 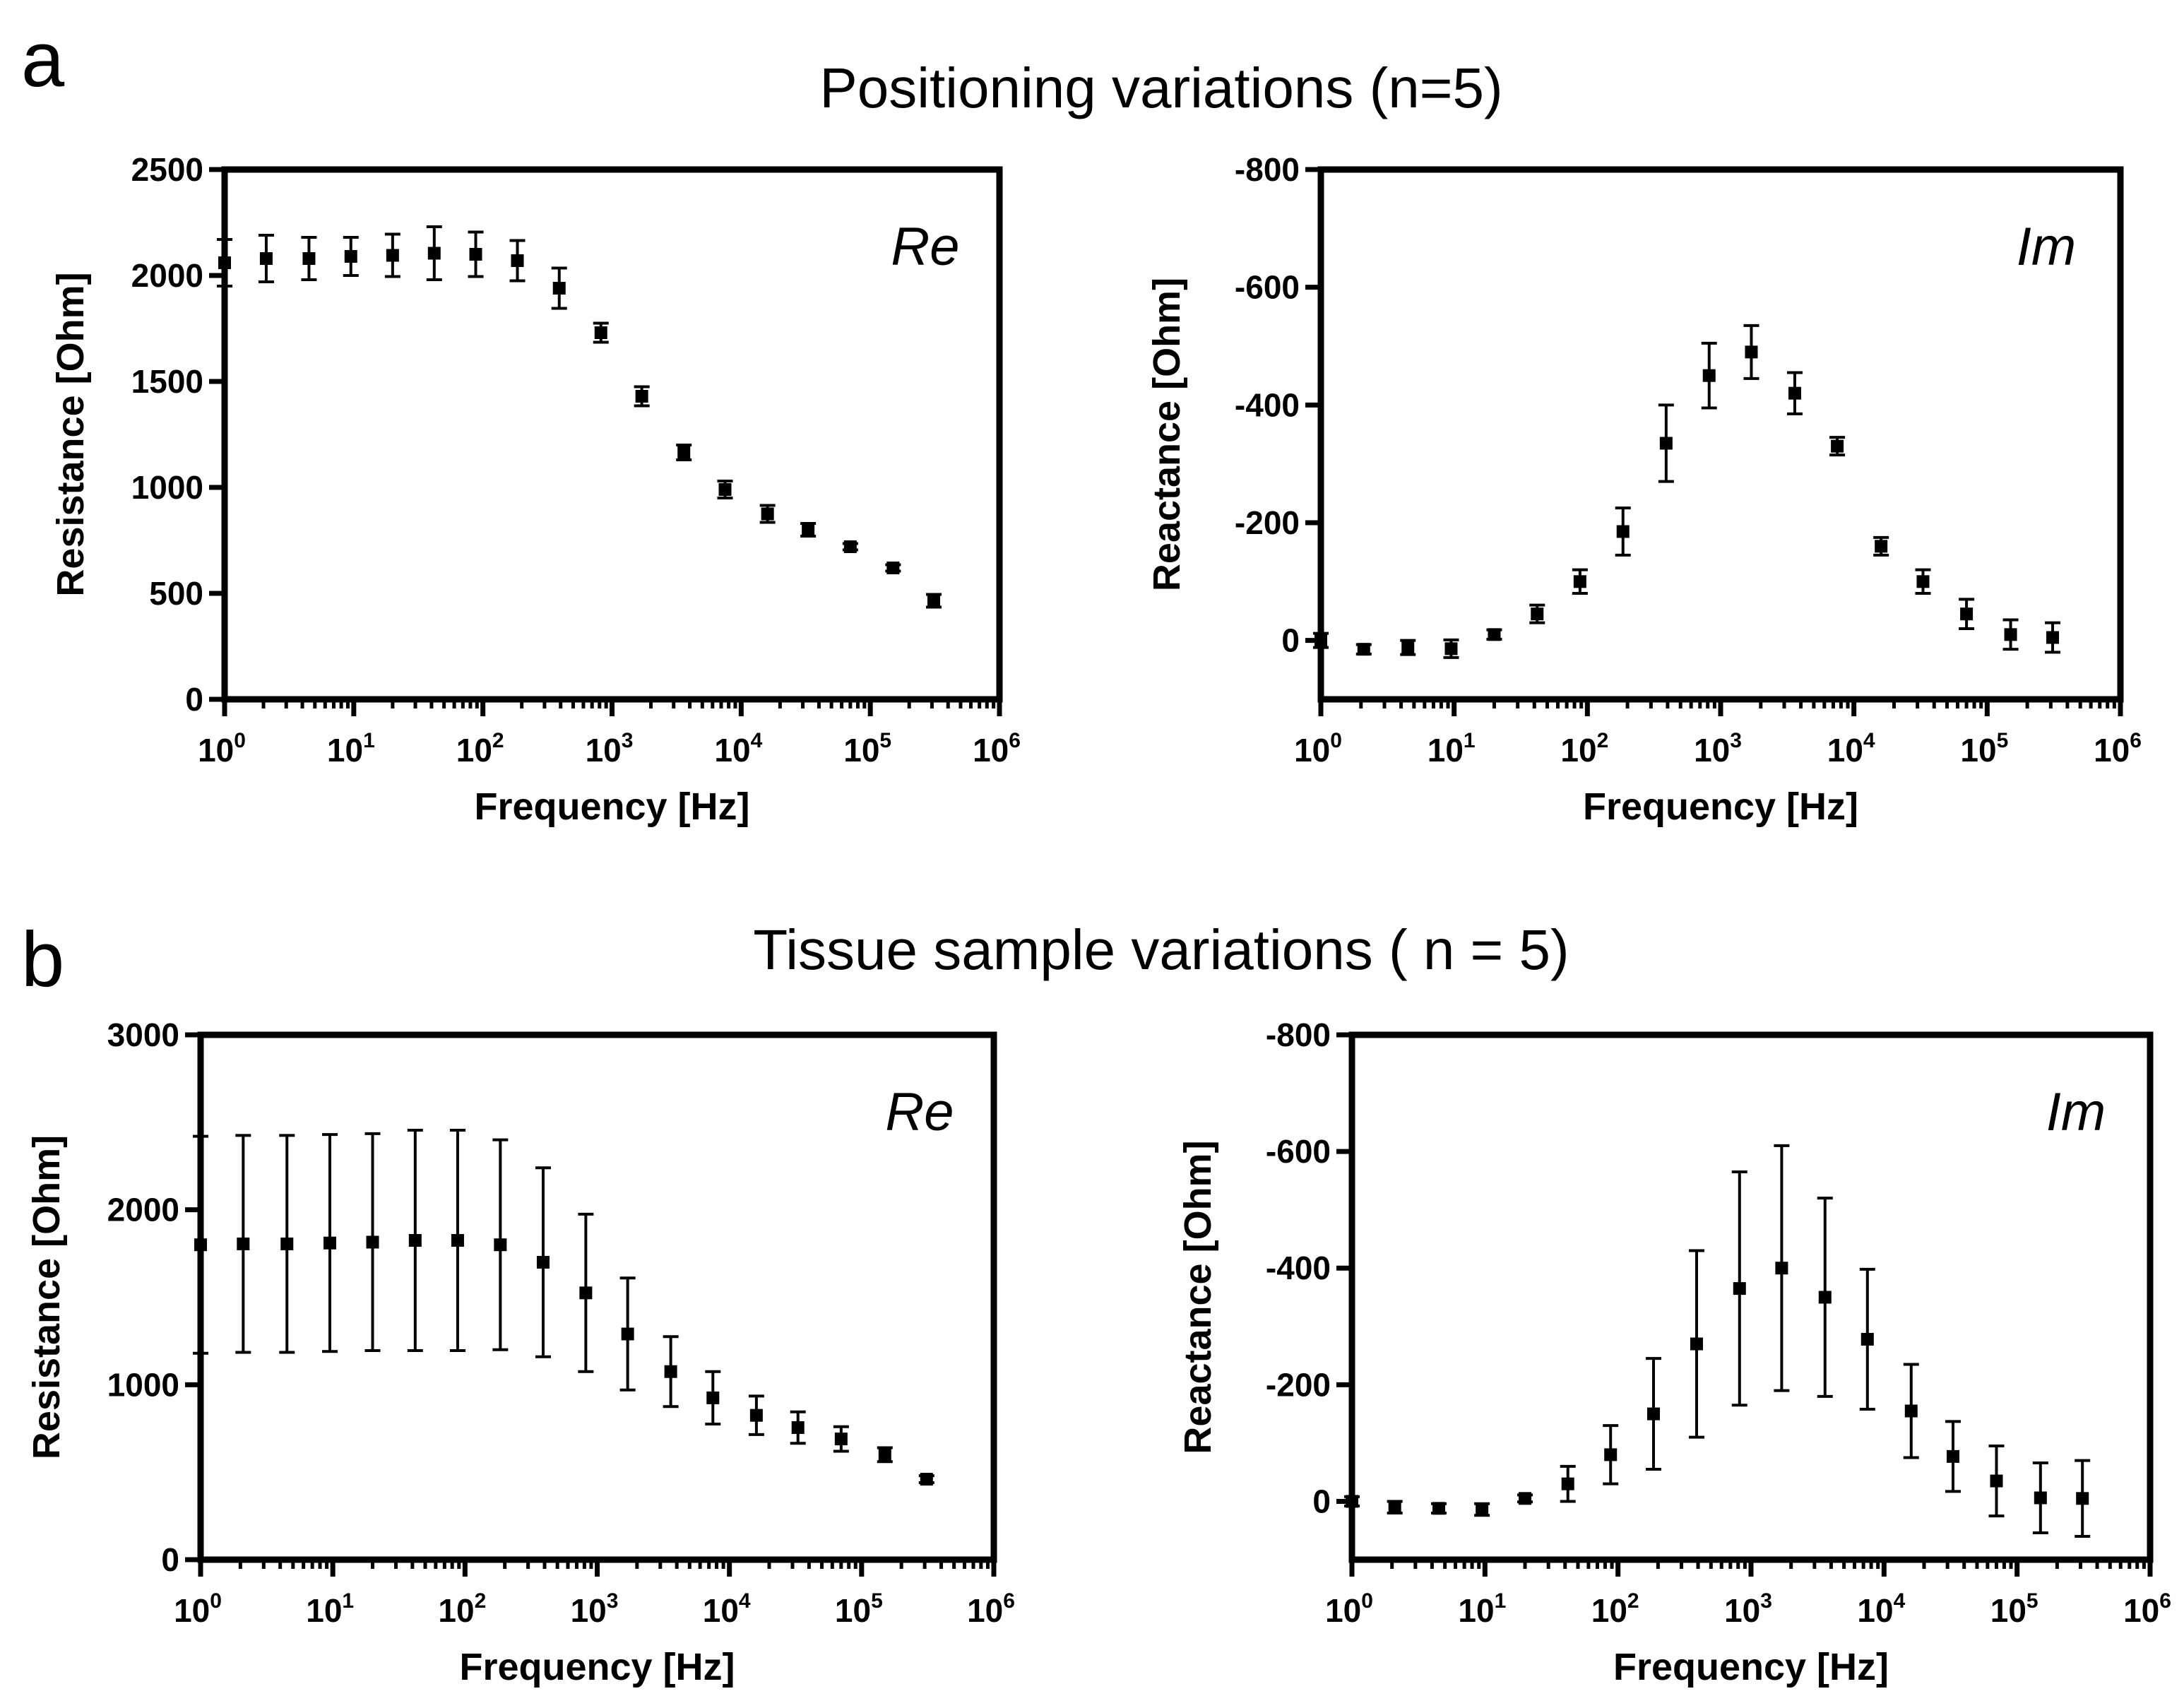 What do you see at coordinates (1298, 1151) in the screenshot?
I see `y-tick-label: -600` at bounding box center [1298, 1151].